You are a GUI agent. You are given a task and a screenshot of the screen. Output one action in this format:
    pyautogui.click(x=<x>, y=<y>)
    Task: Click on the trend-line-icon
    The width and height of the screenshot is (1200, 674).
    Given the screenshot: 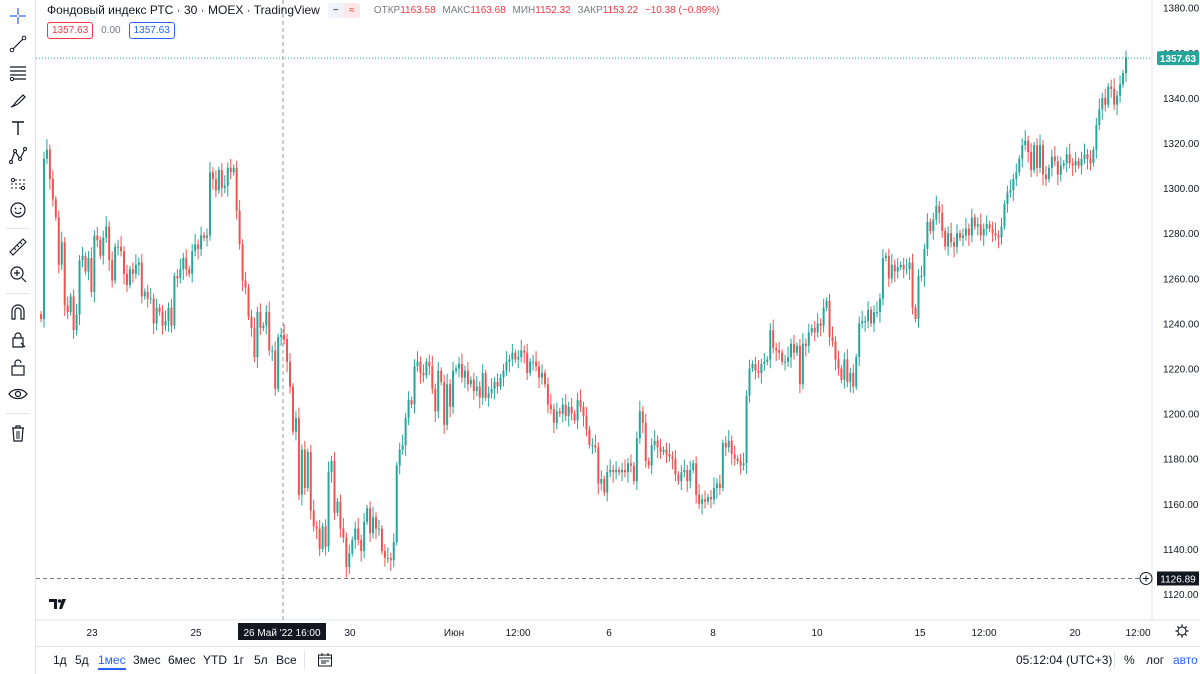 What is the action you would take?
    pyautogui.click(x=18, y=44)
    